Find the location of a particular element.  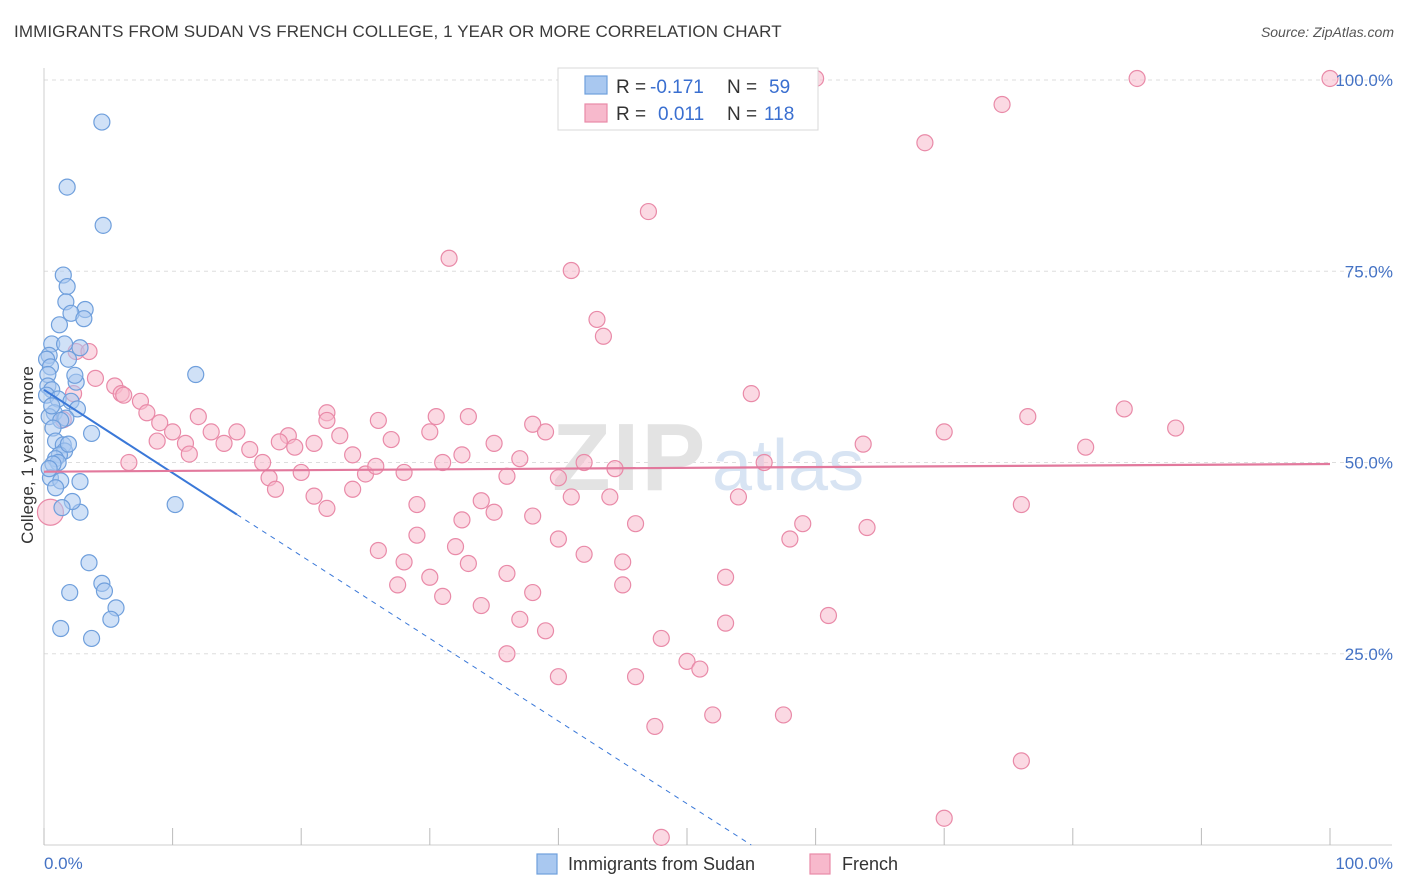

series-legend: Immigrants from Sudan French is located at coordinates (717, 864).